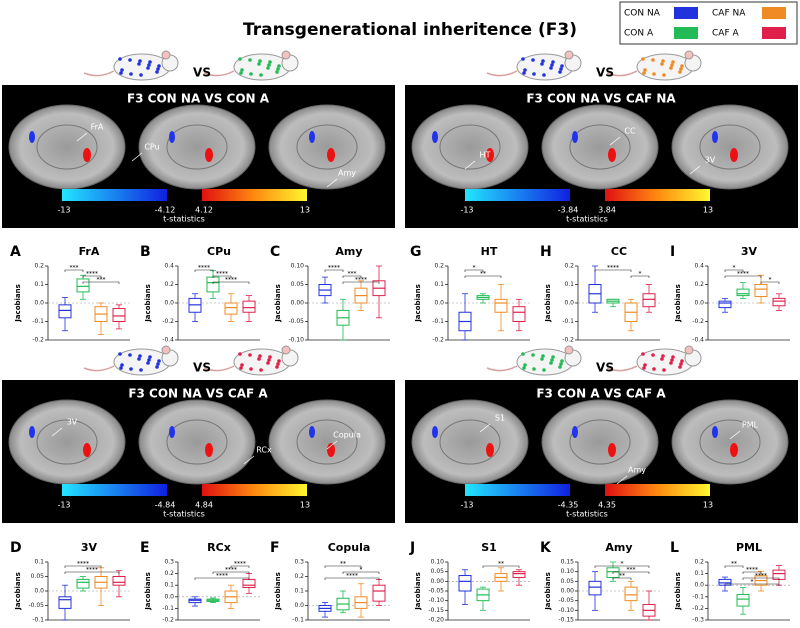  I want to click on y-tick-label: -0.3, so click(698, 620).